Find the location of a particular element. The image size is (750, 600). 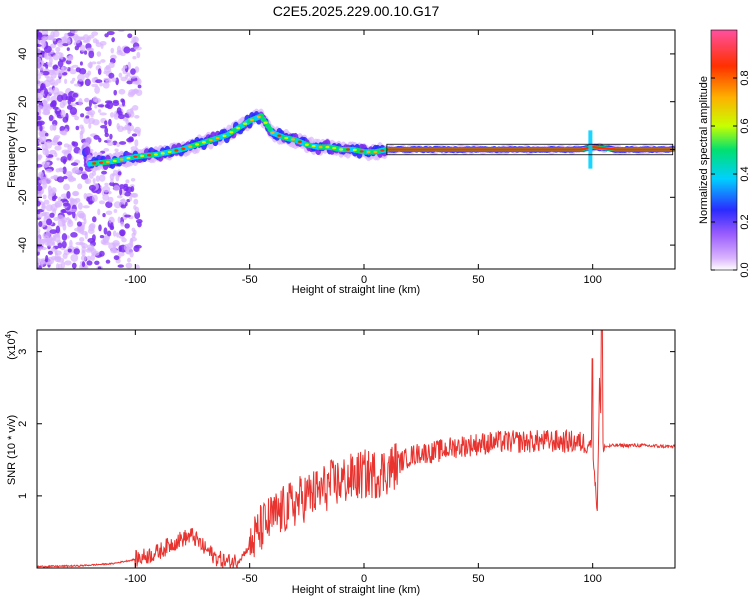

colorbar-ticks: 0.0 0.2 0.4 0.6 0.8 is located at coordinates (730, 174).